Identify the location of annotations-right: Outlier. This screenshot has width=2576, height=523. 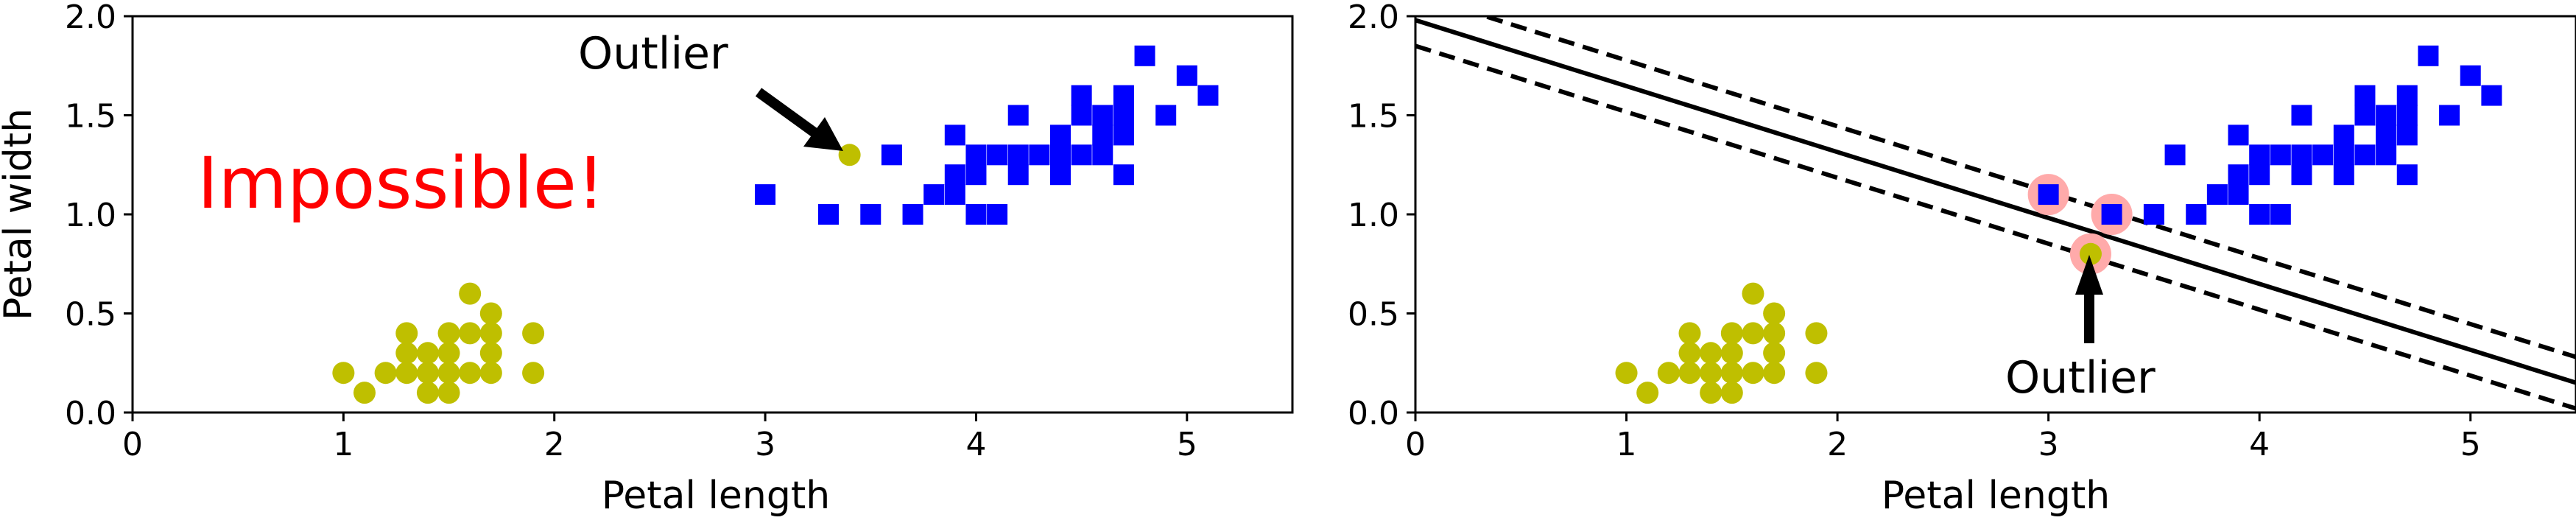
(2080, 329).